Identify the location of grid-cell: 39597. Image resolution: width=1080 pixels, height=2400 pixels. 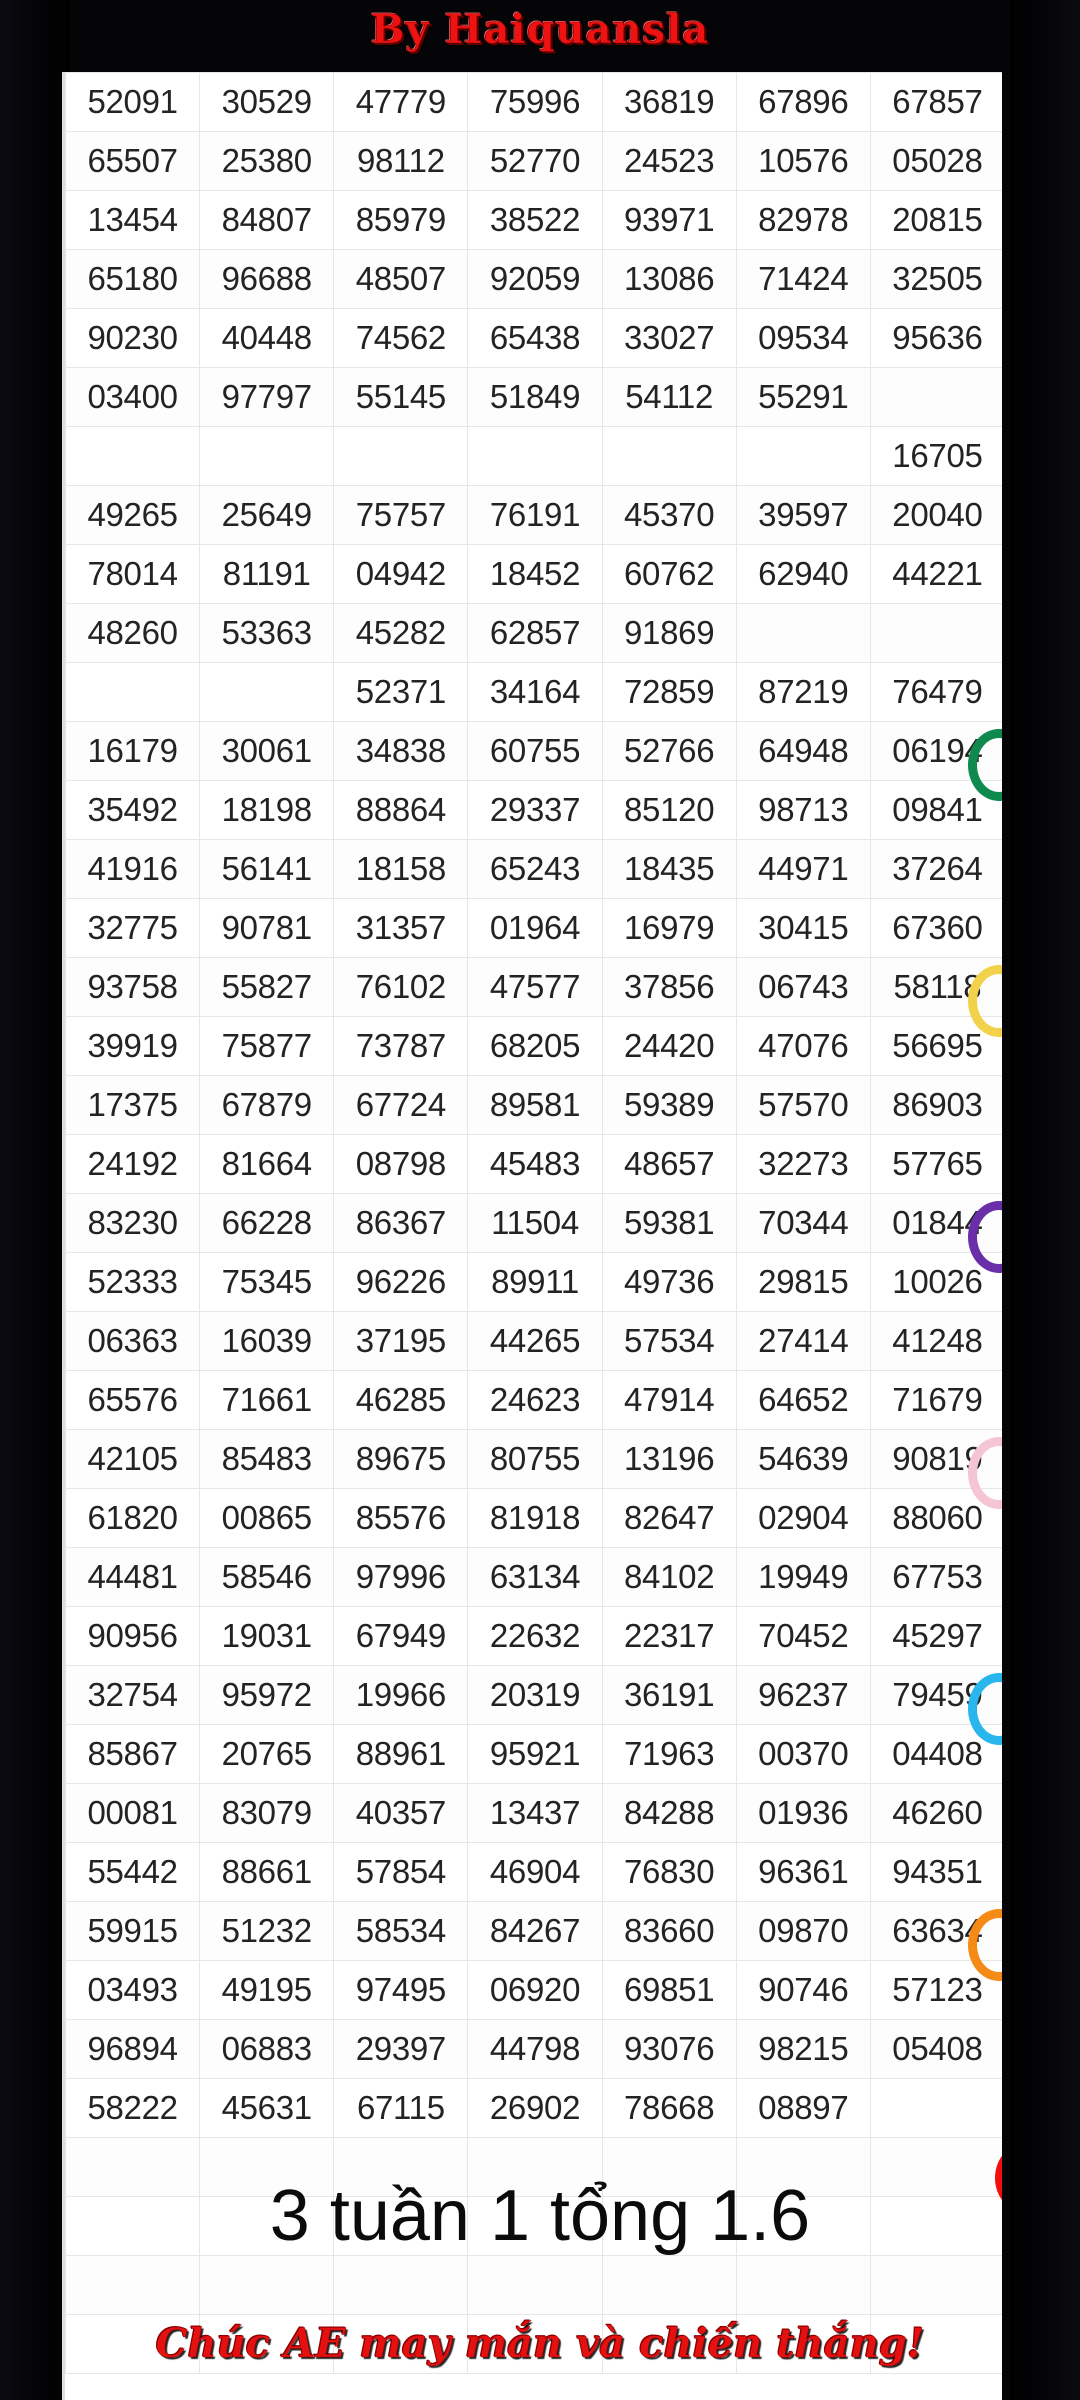
(803, 515).